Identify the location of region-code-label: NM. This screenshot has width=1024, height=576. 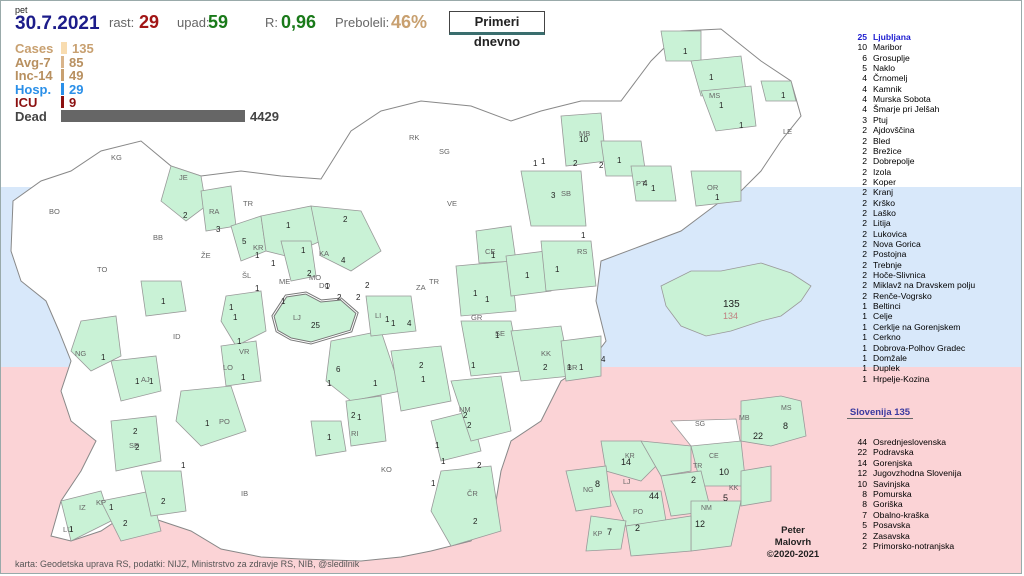
(706, 508).